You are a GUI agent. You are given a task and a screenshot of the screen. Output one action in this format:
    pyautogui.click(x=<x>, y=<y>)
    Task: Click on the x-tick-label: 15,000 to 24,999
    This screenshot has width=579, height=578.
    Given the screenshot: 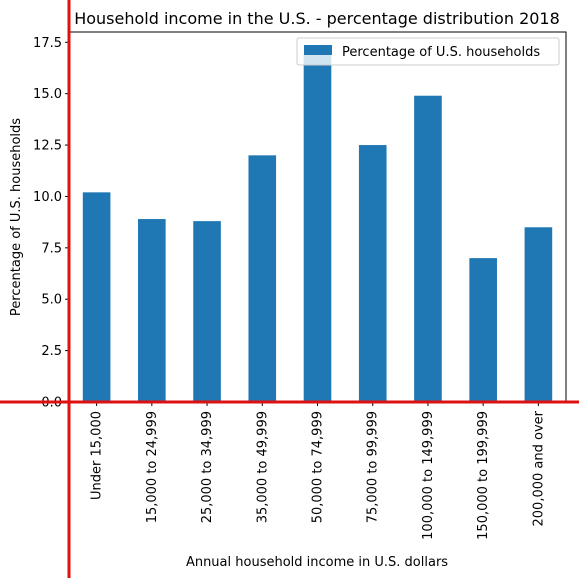 What is the action you would take?
    pyautogui.click(x=152, y=467)
    